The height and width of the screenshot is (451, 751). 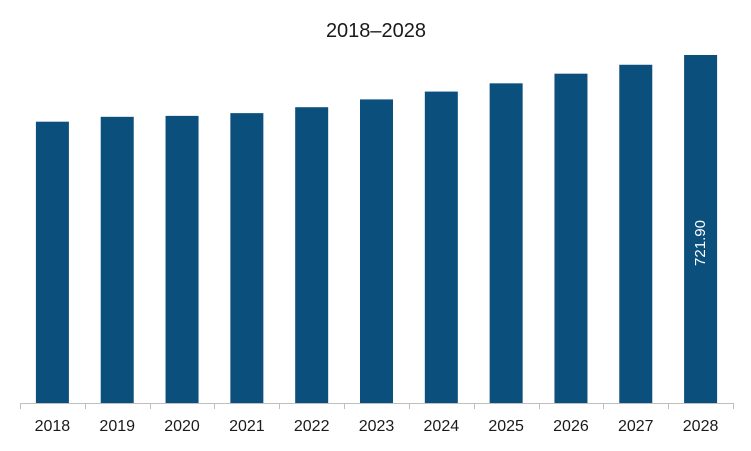 I want to click on data-label-2028: 721.90, so click(x=700, y=243).